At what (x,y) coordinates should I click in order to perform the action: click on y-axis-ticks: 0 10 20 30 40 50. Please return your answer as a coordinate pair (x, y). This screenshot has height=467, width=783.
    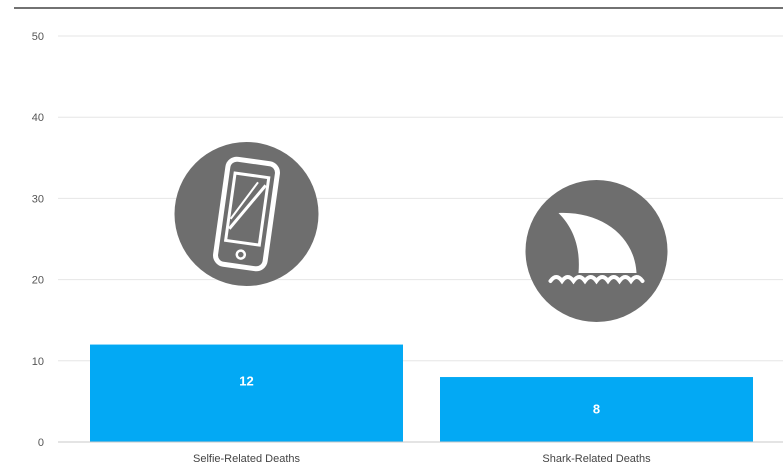
    Looking at the image, I should click on (38, 240).